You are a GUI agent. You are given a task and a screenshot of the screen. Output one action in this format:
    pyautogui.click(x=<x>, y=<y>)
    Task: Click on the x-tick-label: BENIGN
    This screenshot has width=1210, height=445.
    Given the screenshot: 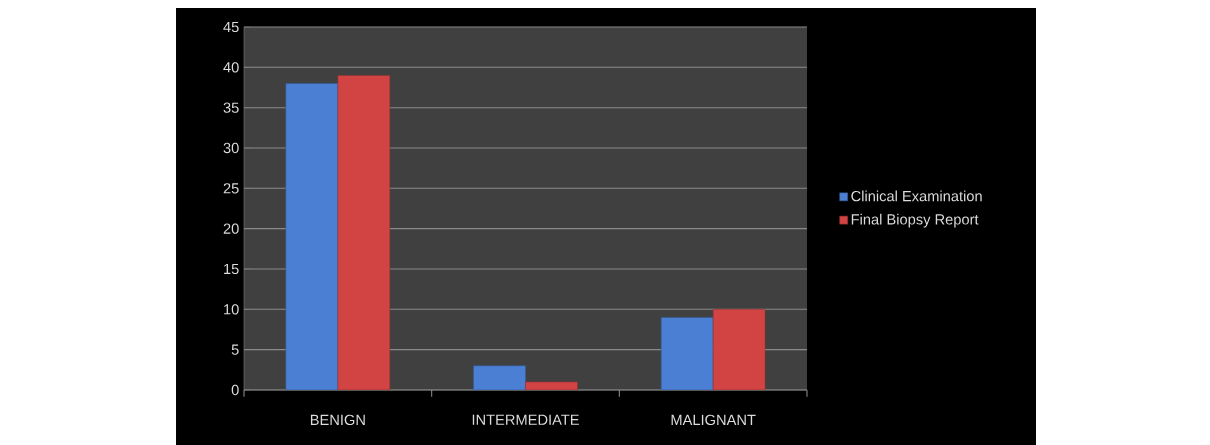 What is the action you would take?
    pyautogui.click(x=337, y=420)
    